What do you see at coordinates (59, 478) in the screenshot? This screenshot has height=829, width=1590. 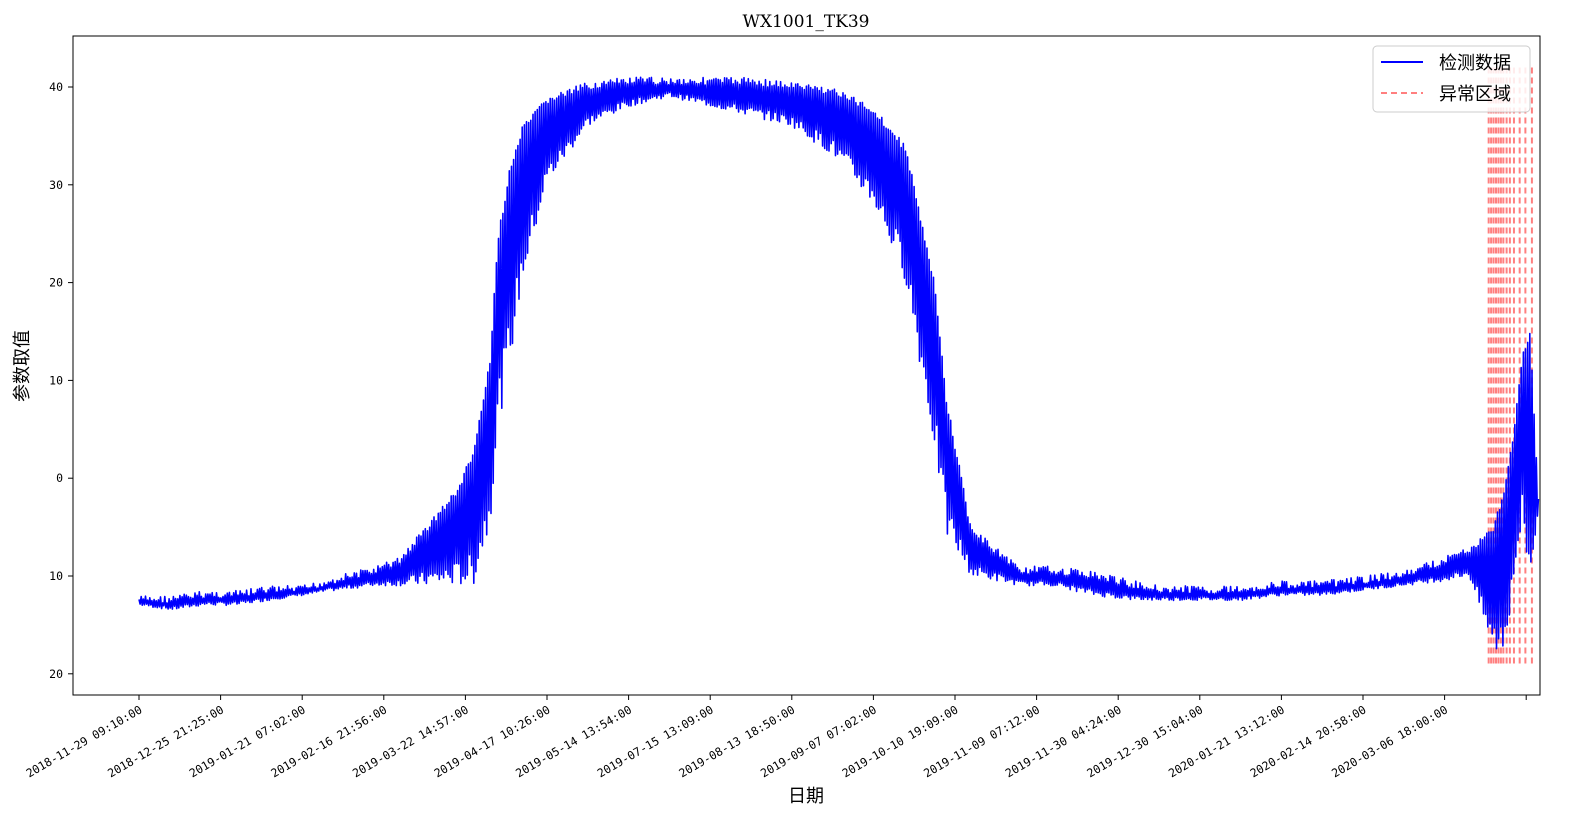 I see `y-tick-label: 0` at bounding box center [59, 478].